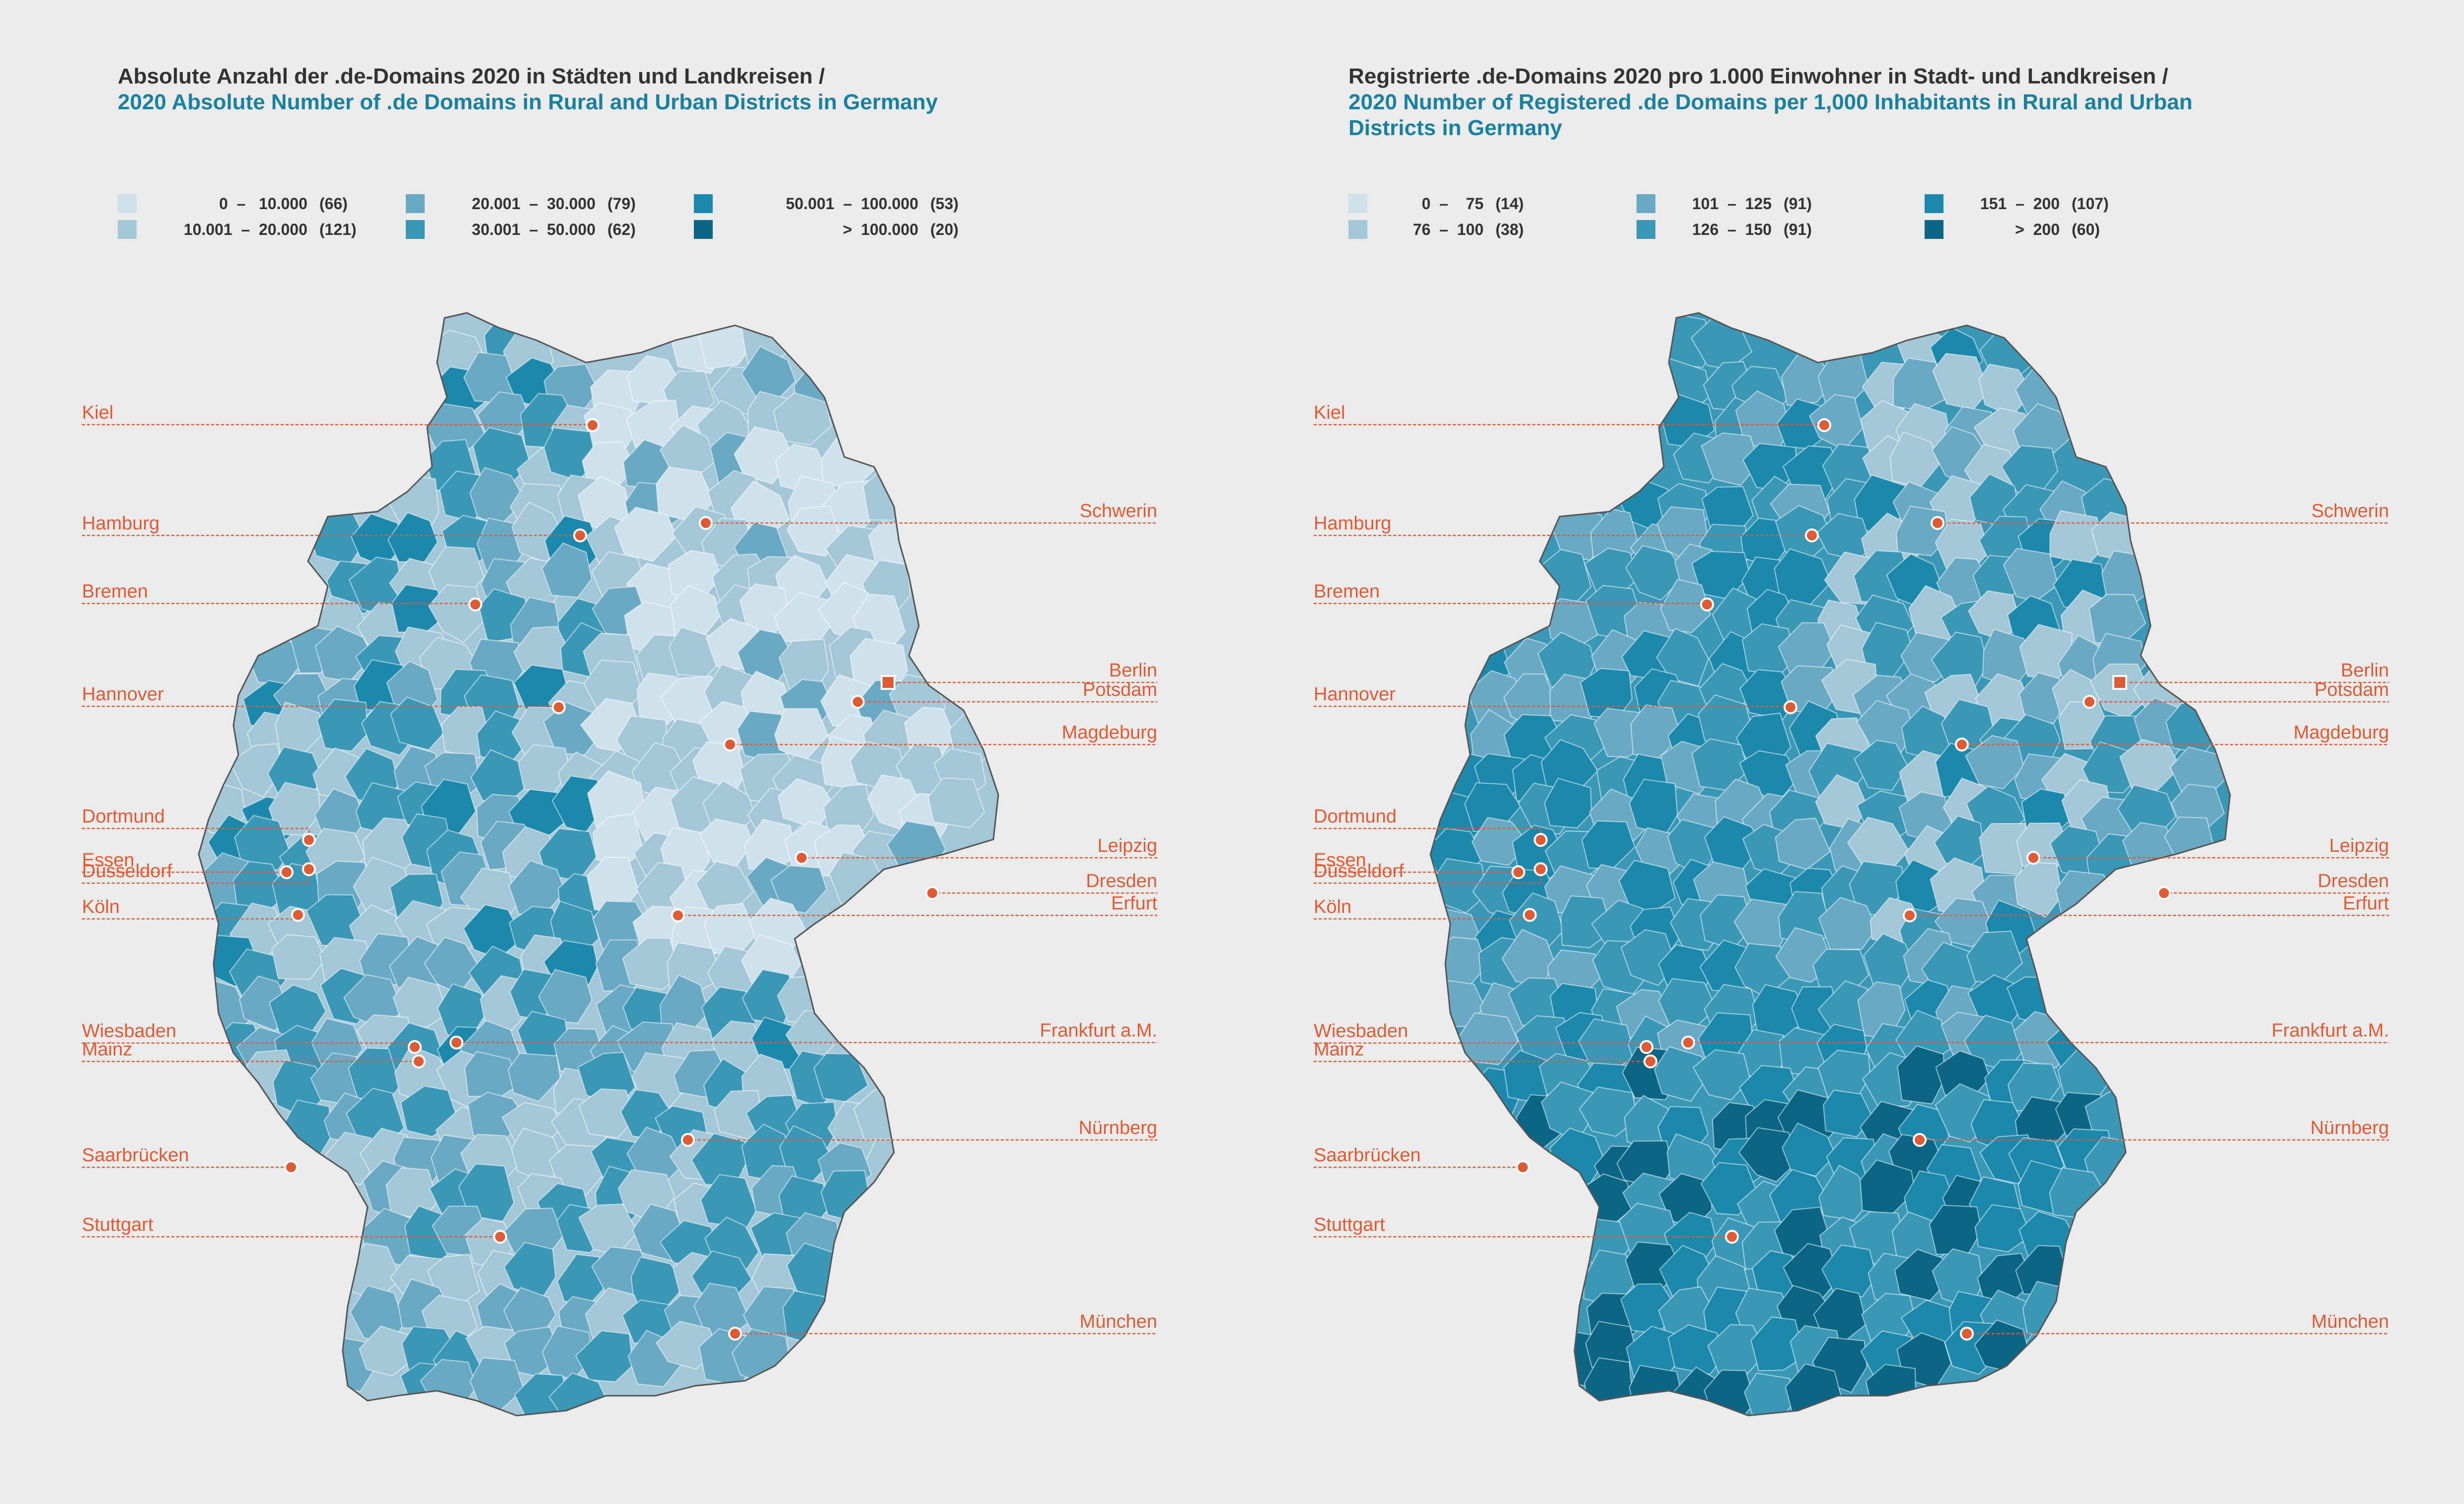 Image resolution: width=2464 pixels, height=1504 pixels. I want to click on legend-count: (14), so click(1510, 203).